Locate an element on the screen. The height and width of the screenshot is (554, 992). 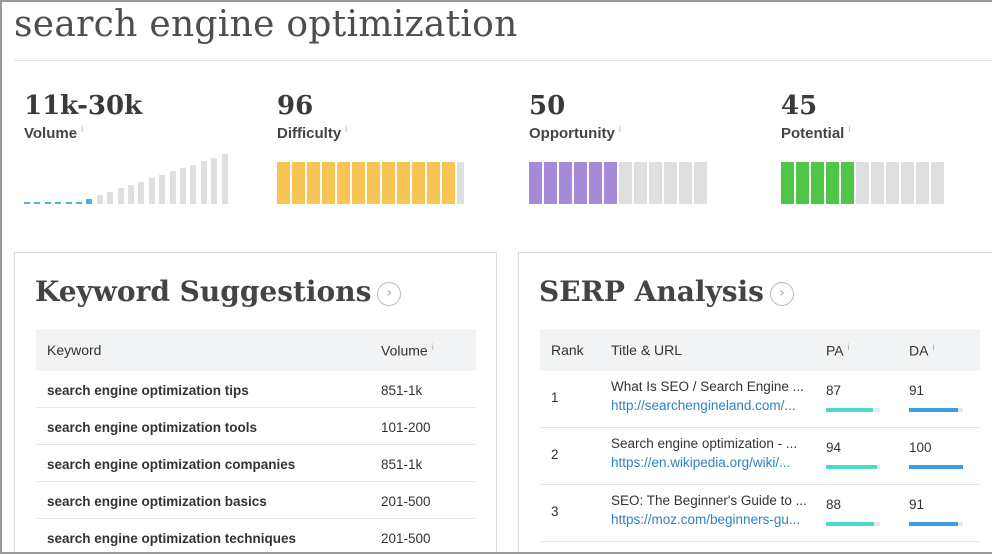
opportunity-bar-graph is located at coordinates (619, 183).